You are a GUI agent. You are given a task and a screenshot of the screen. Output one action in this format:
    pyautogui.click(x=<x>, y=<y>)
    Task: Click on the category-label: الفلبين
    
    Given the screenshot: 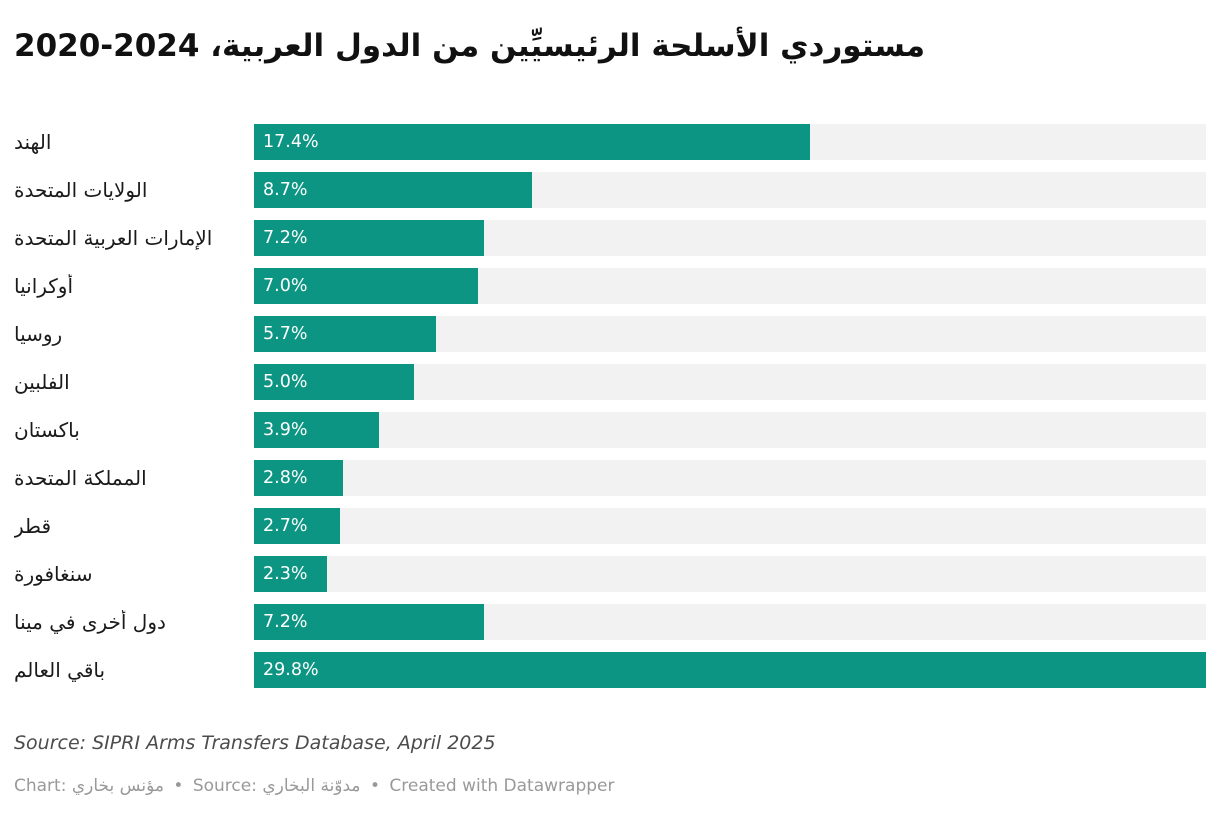 What is the action you would take?
    pyautogui.click(x=42, y=382)
    